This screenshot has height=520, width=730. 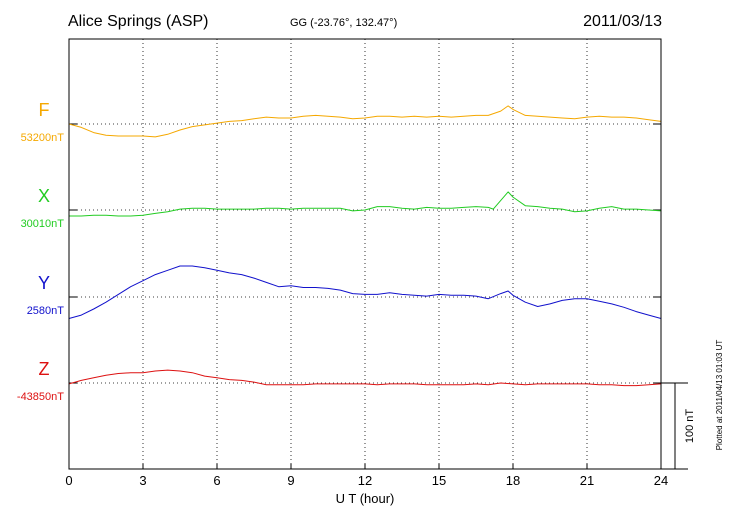 What do you see at coordinates (365, 121) in the screenshot?
I see `series-line-f` at bounding box center [365, 121].